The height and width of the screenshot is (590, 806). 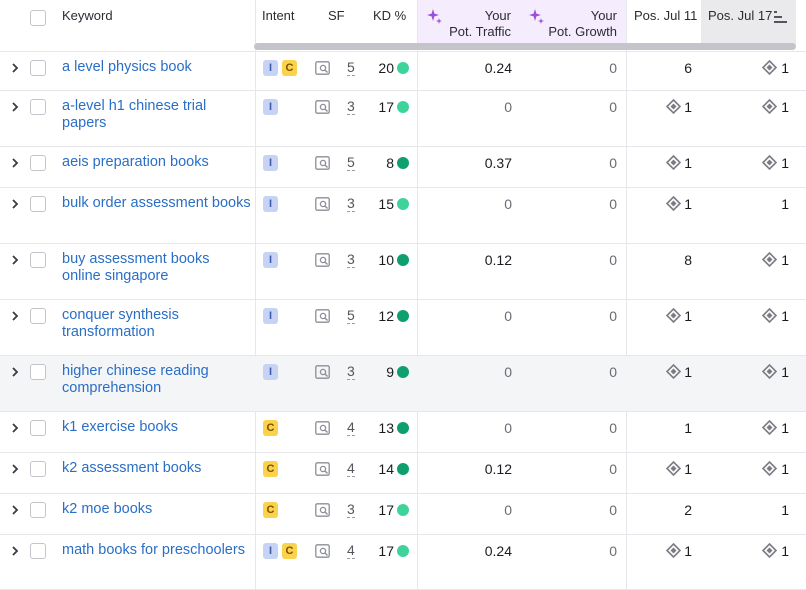 What do you see at coordinates (132, 468) in the screenshot?
I see `keyword-link: k2 assessment books` at bounding box center [132, 468].